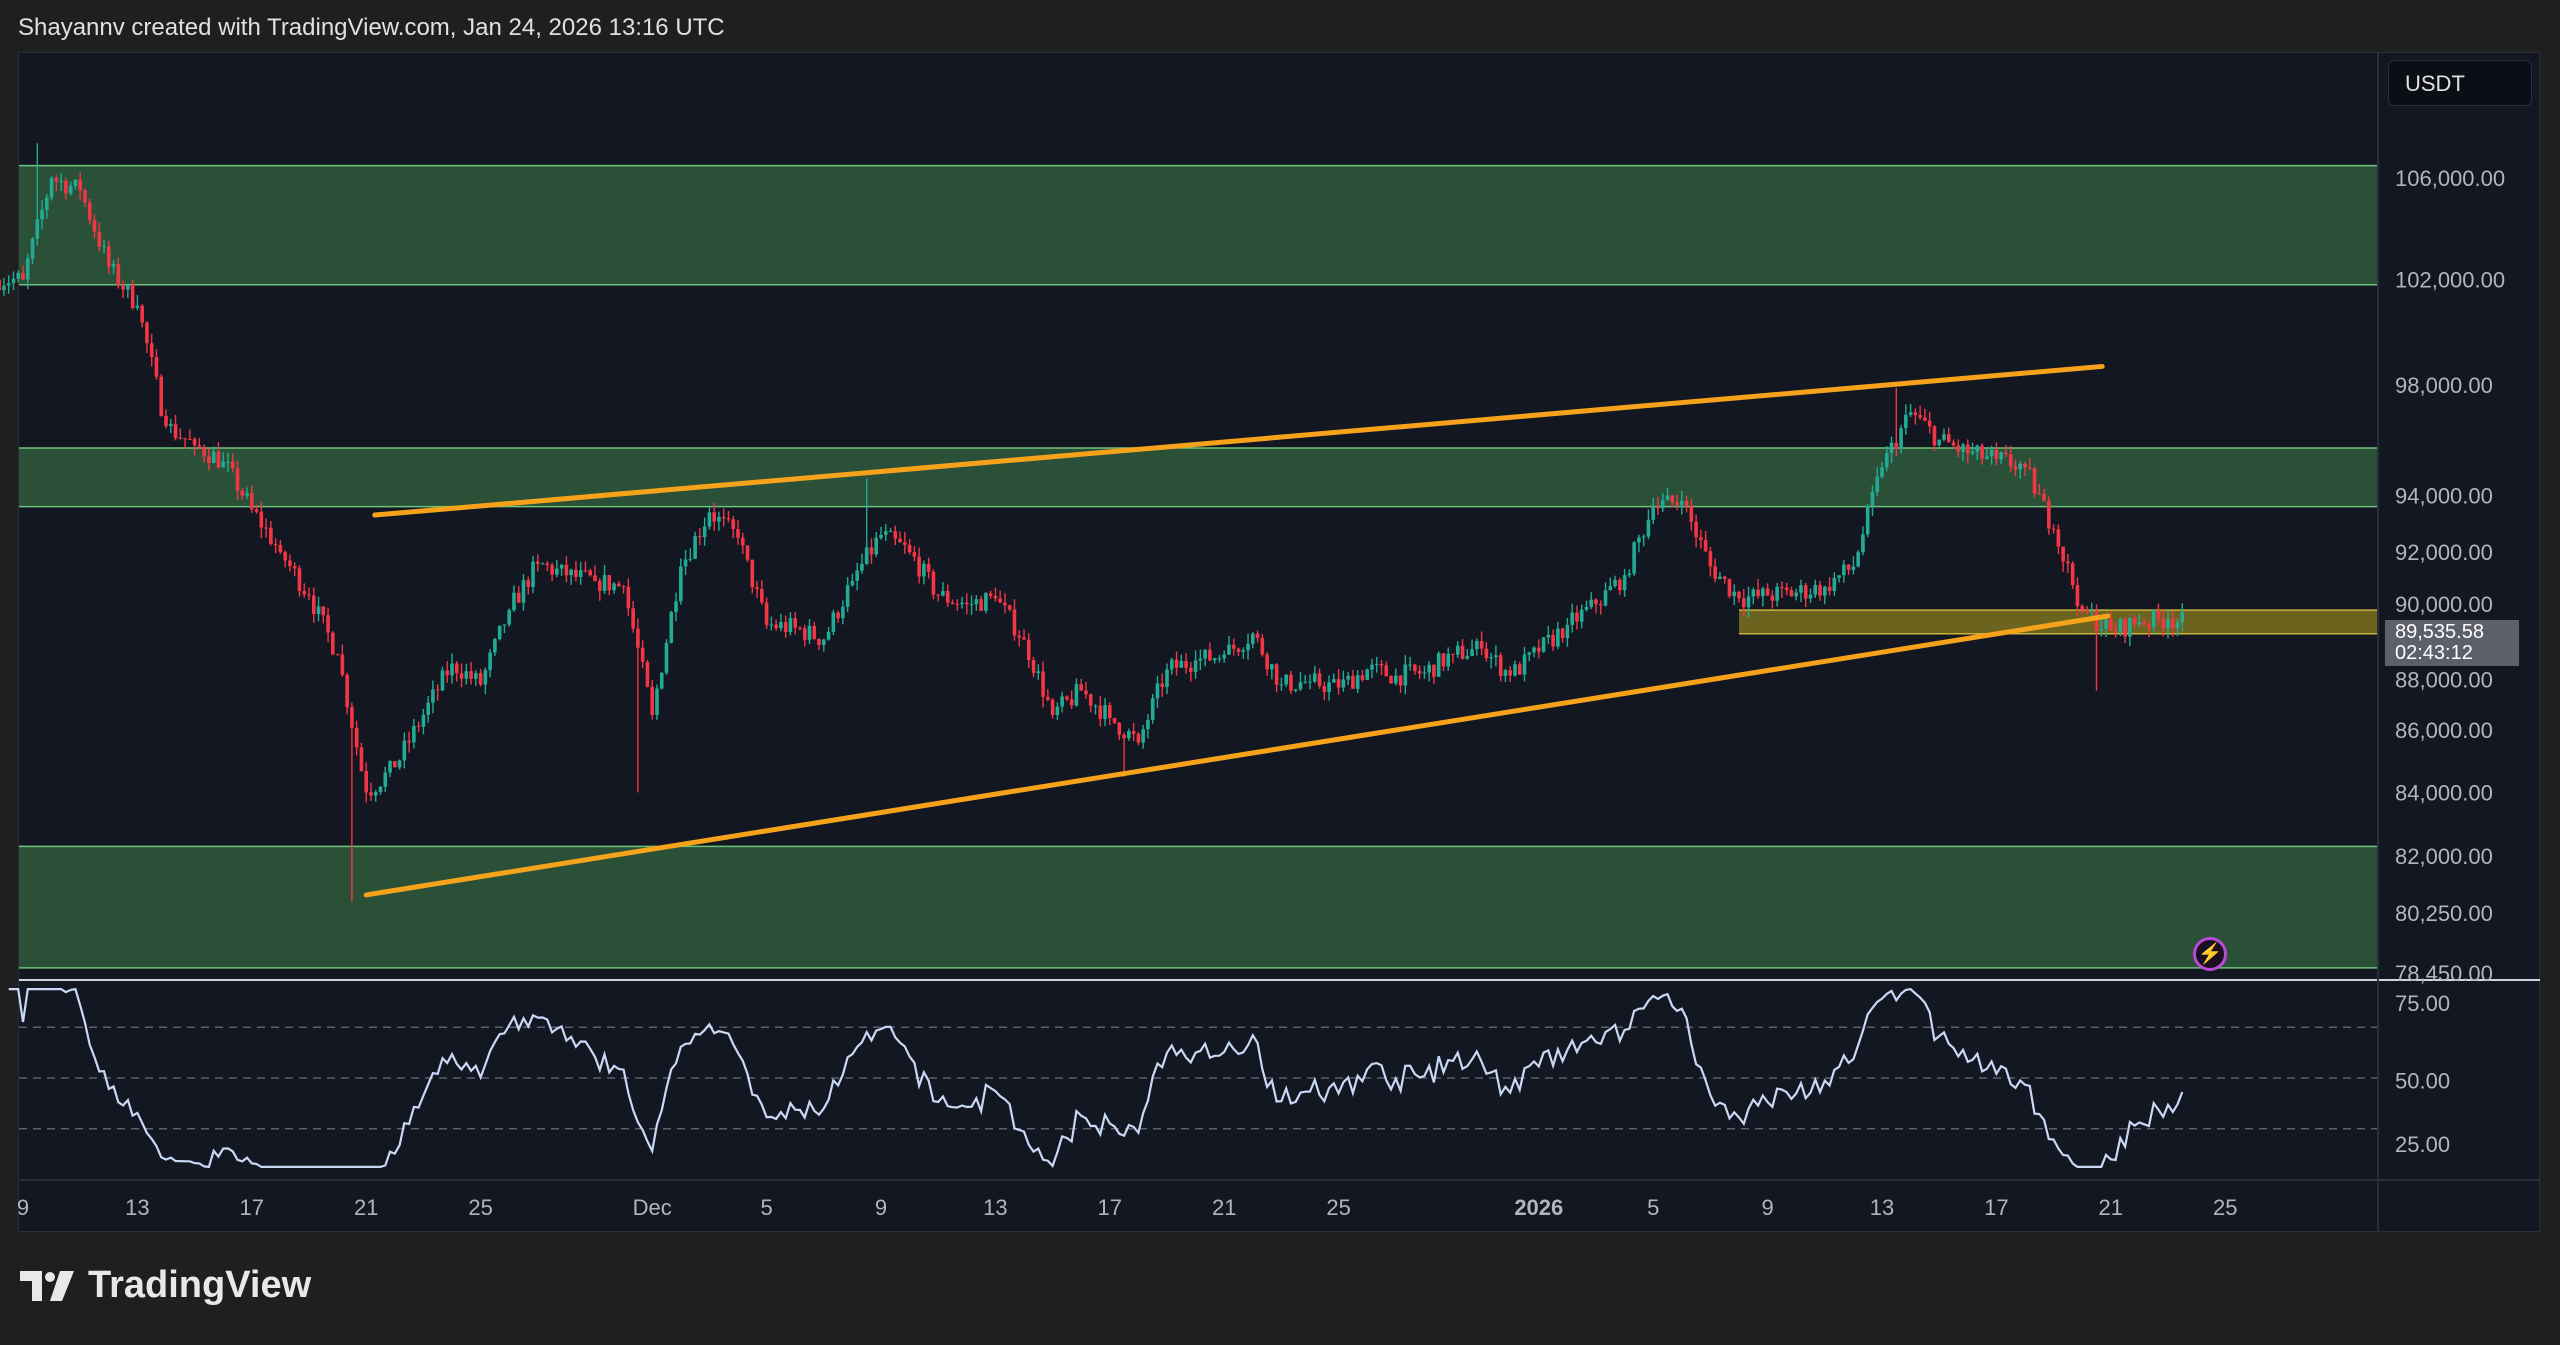 The width and height of the screenshot is (2560, 1345). Describe the element at coordinates (995, 1207) in the screenshot. I see `time-tick-label: 13` at that location.